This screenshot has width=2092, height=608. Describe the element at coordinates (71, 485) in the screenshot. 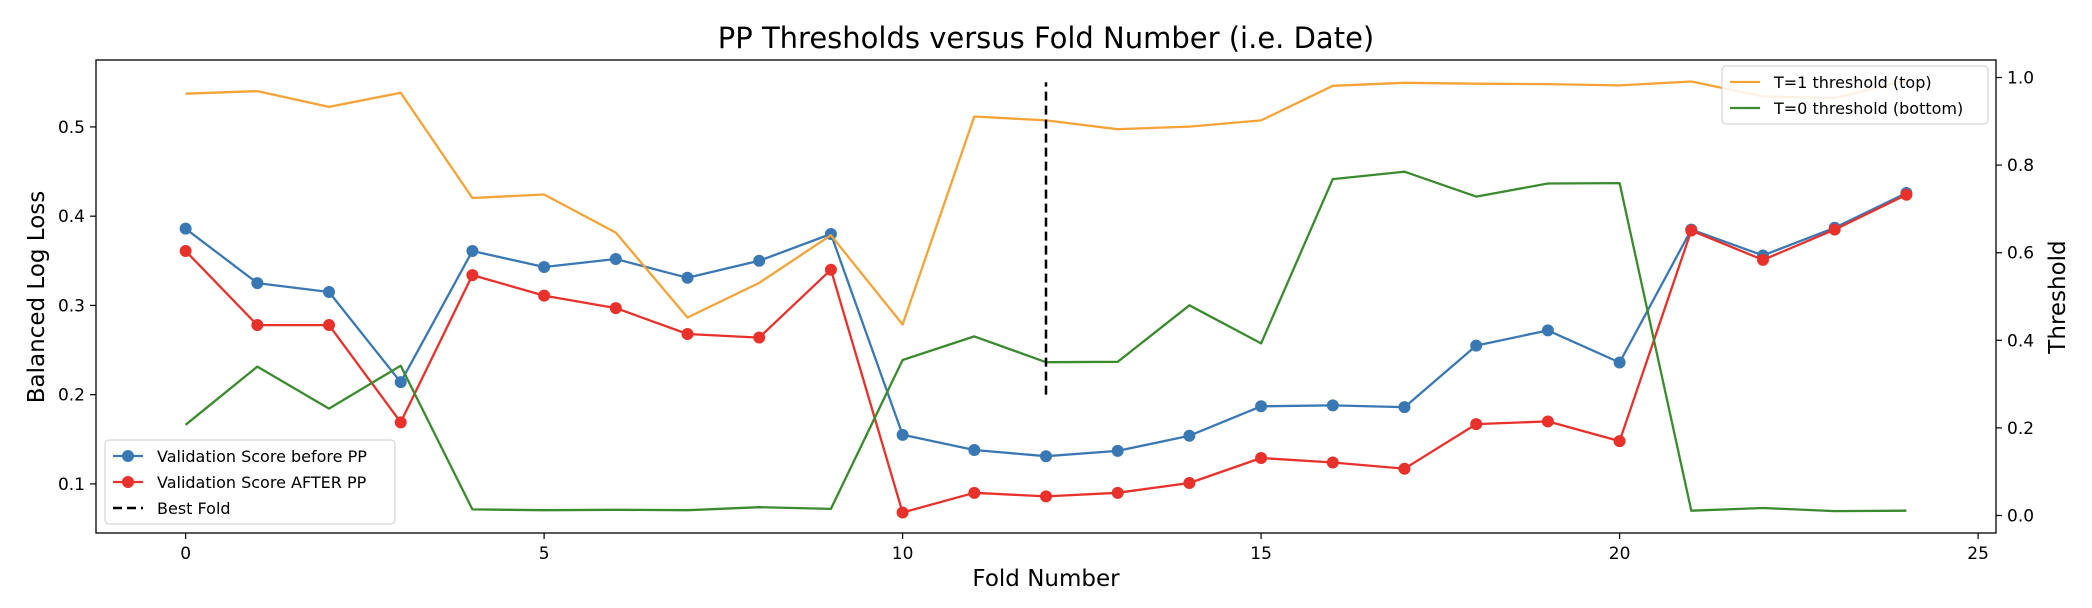

I see `y-tick-label-0: 0.1` at that location.